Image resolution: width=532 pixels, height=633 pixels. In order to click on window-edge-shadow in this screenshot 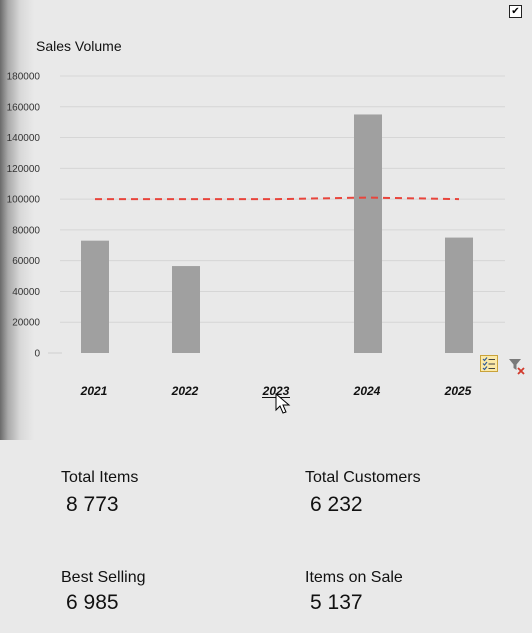, I will do `click(17, 220)`.